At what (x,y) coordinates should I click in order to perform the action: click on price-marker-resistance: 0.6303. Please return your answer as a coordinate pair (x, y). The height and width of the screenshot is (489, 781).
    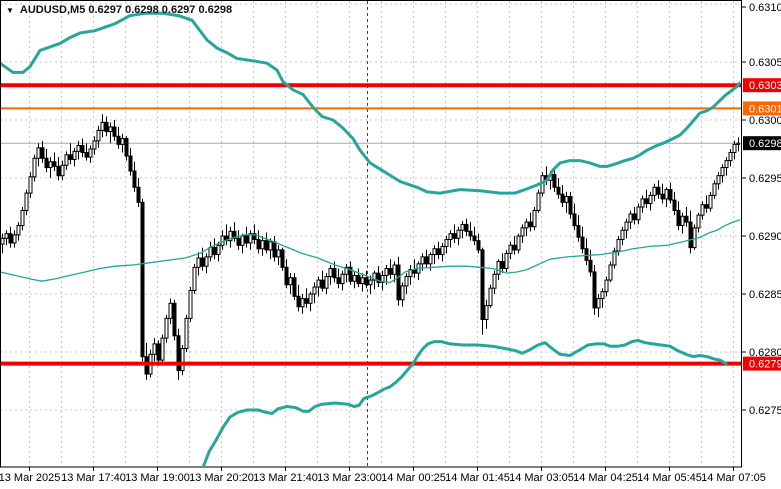
    Looking at the image, I should click on (762, 85).